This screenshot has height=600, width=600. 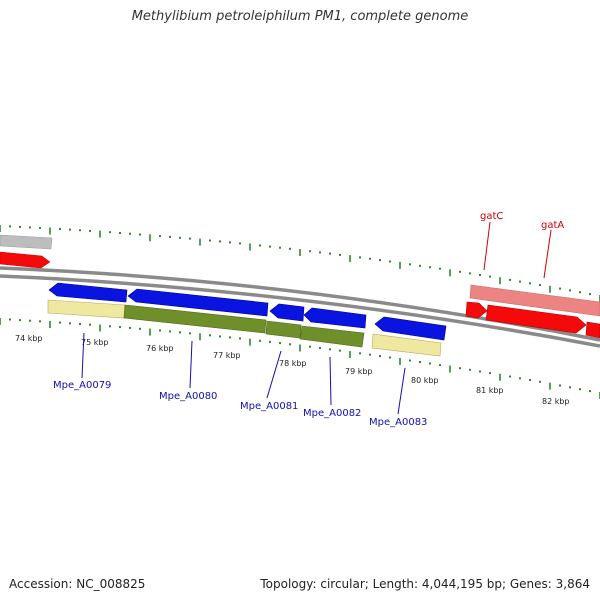 What do you see at coordinates (592, 330) in the screenshot?
I see `cds-right-edge` at bounding box center [592, 330].